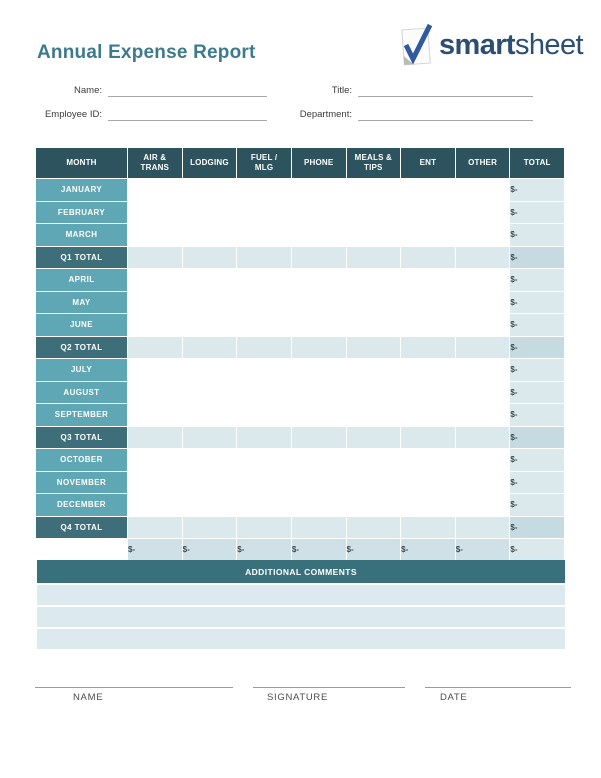  I want to click on department-input, so click(445, 113).